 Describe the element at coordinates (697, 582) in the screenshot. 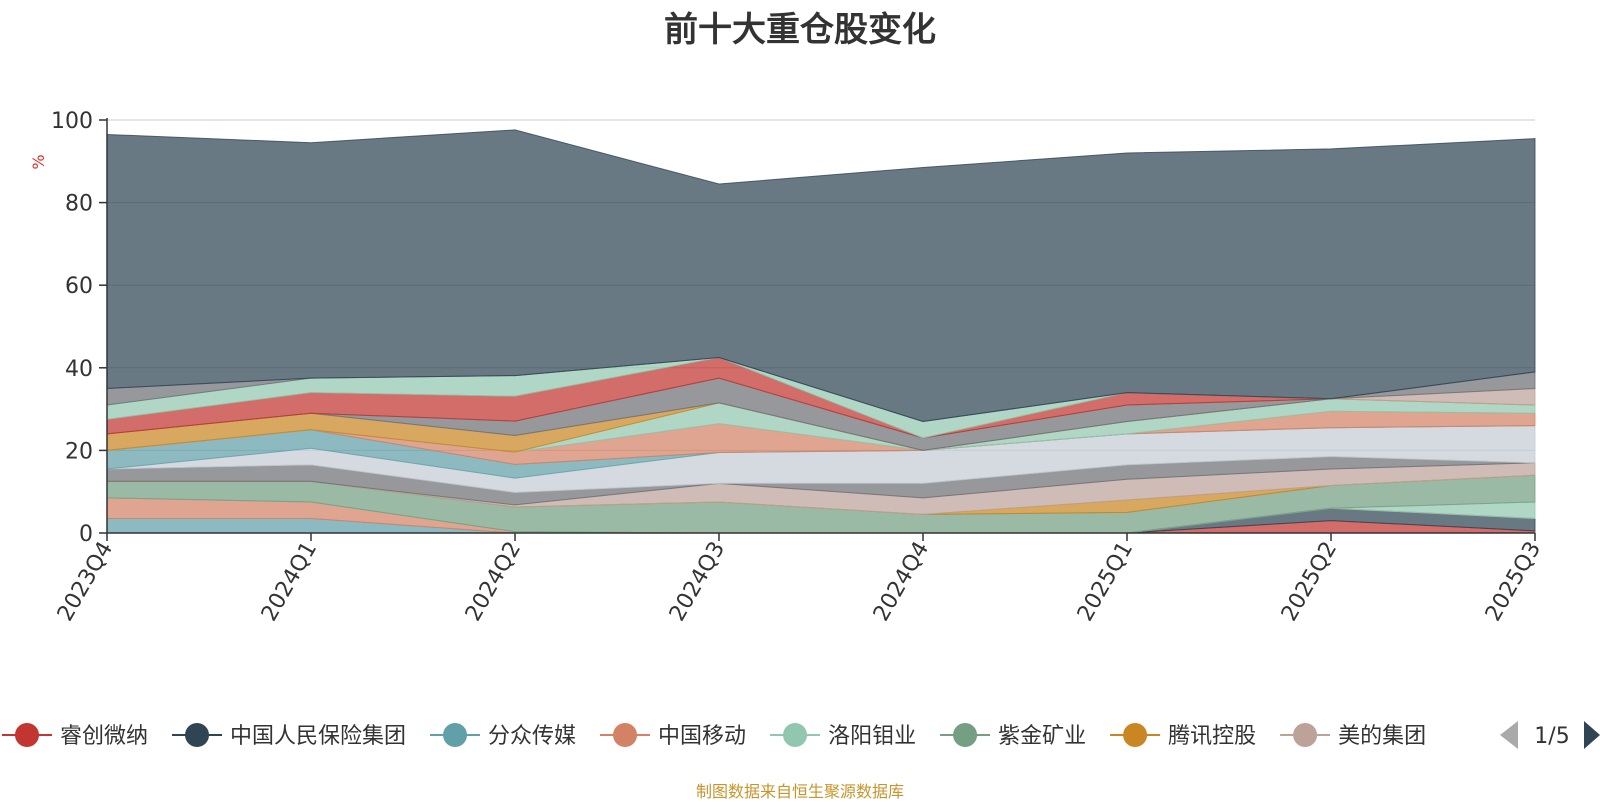

I see `x-tick-label: 2024Q3` at that location.